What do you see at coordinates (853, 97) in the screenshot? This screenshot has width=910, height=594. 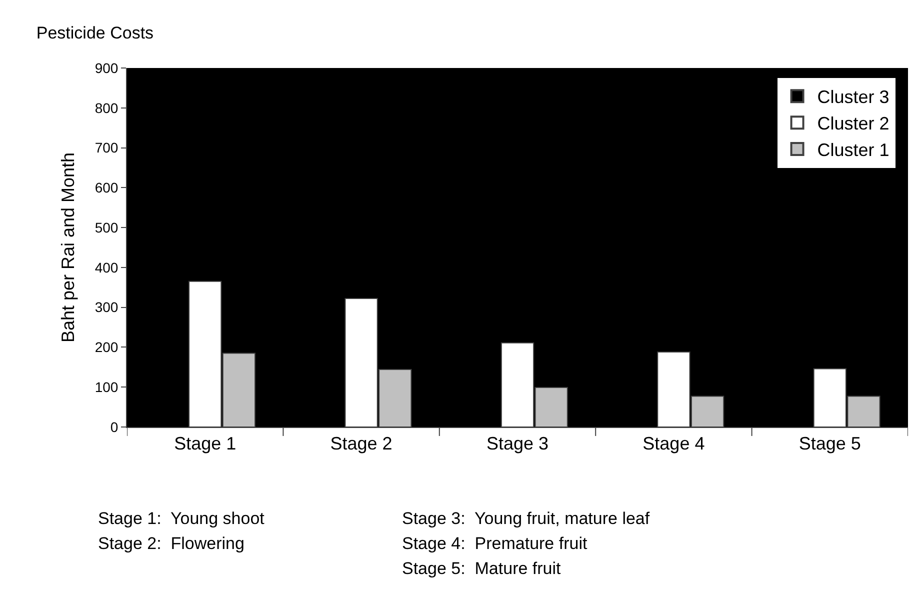 I see `legend-label: Cluster 3` at bounding box center [853, 97].